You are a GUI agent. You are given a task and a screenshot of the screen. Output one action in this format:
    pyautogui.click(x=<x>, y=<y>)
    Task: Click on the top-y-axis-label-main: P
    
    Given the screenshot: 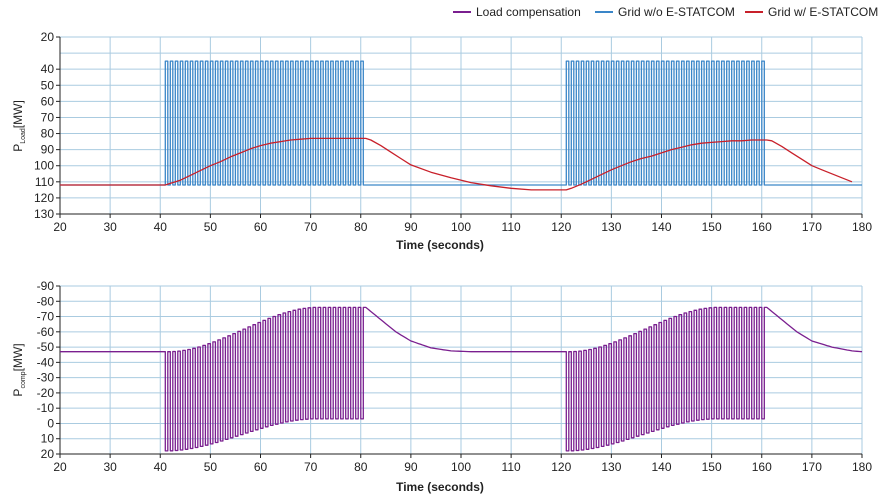 What is the action you would take?
    pyautogui.click(x=18, y=148)
    